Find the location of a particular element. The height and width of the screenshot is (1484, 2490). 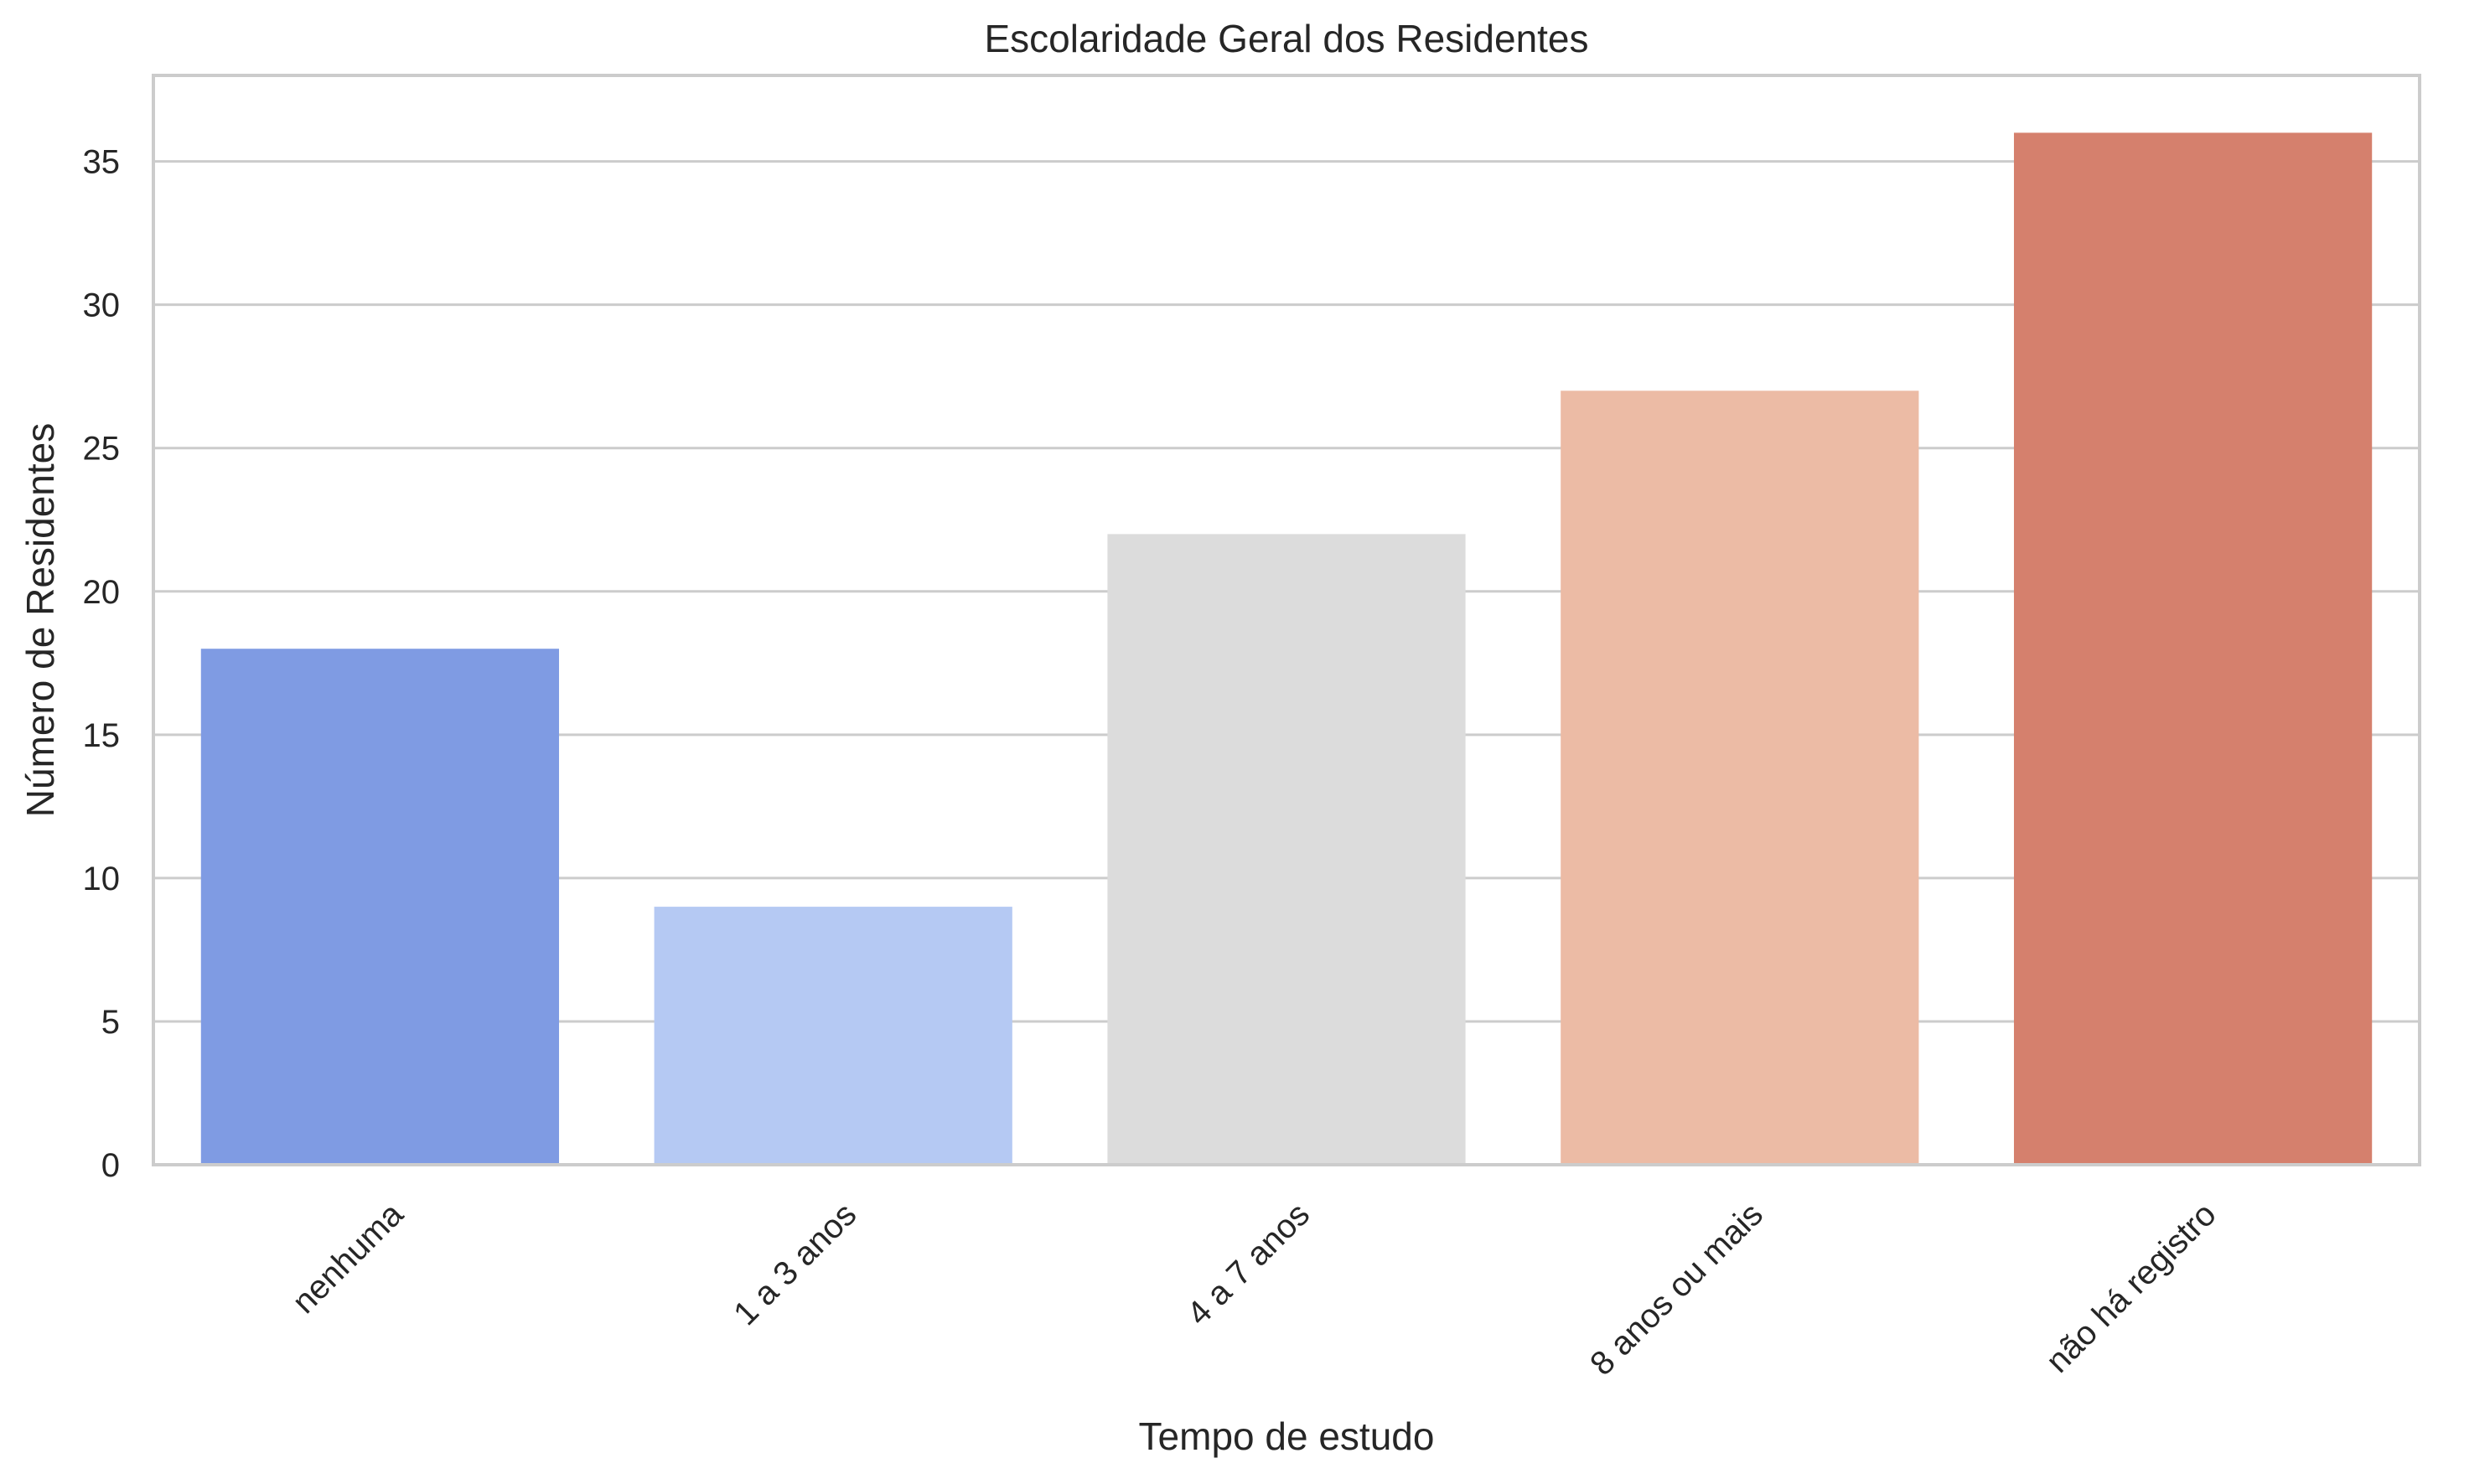

y-tick-label: 0 is located at coordinates (110, 1165).